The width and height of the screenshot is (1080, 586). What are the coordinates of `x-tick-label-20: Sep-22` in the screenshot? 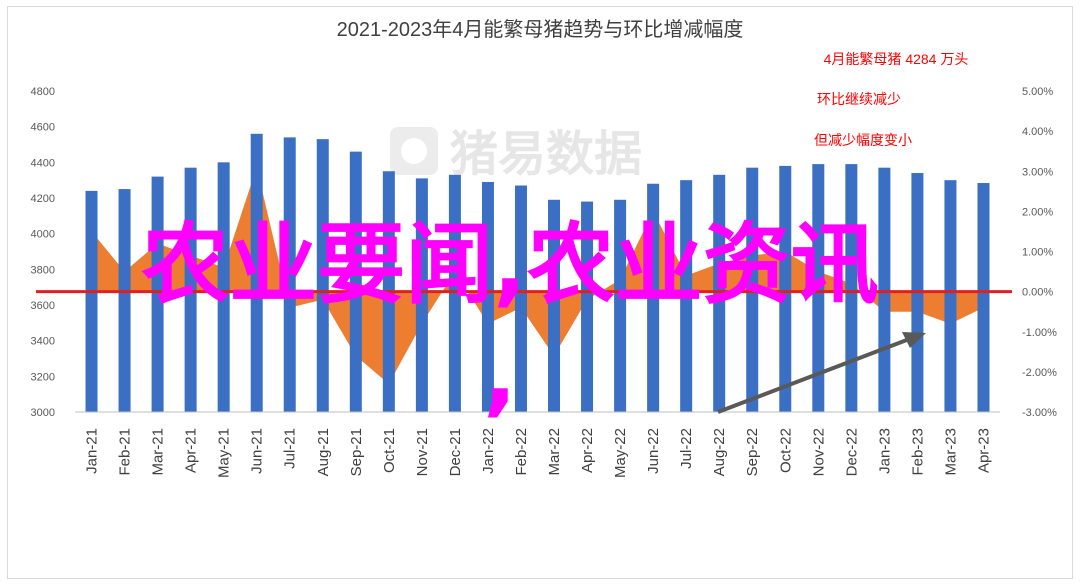 It's located at (752, 452).